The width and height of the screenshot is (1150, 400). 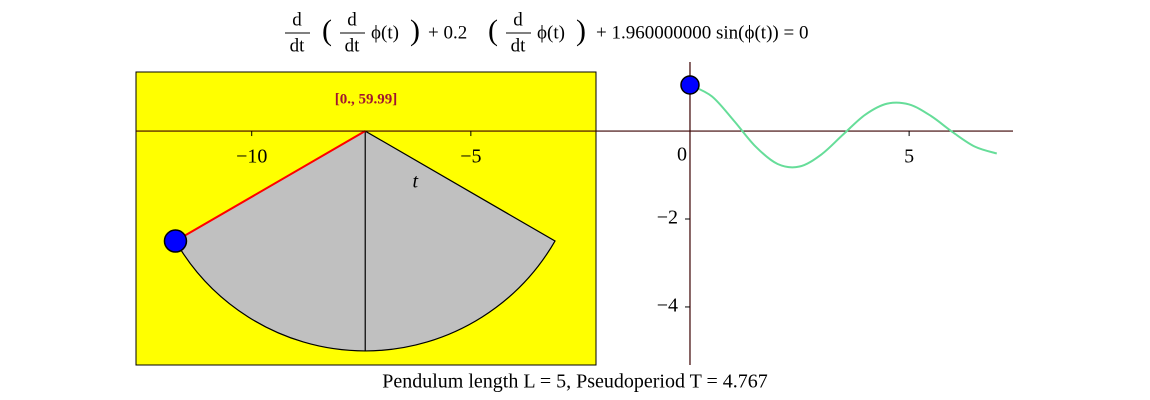 I want to click on x-axis-label: t, so click(x=415, y=182).